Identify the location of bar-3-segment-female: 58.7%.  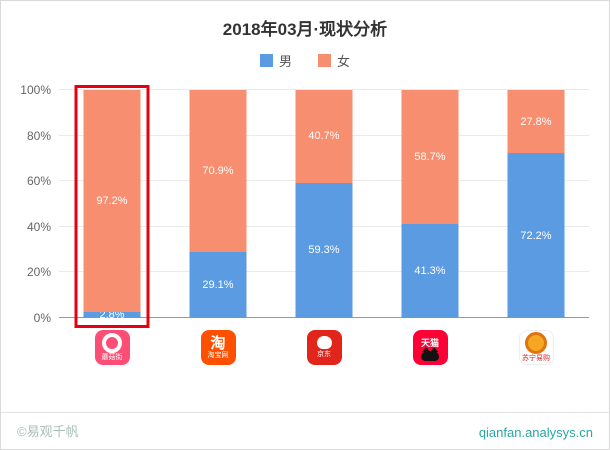
(430, 157).